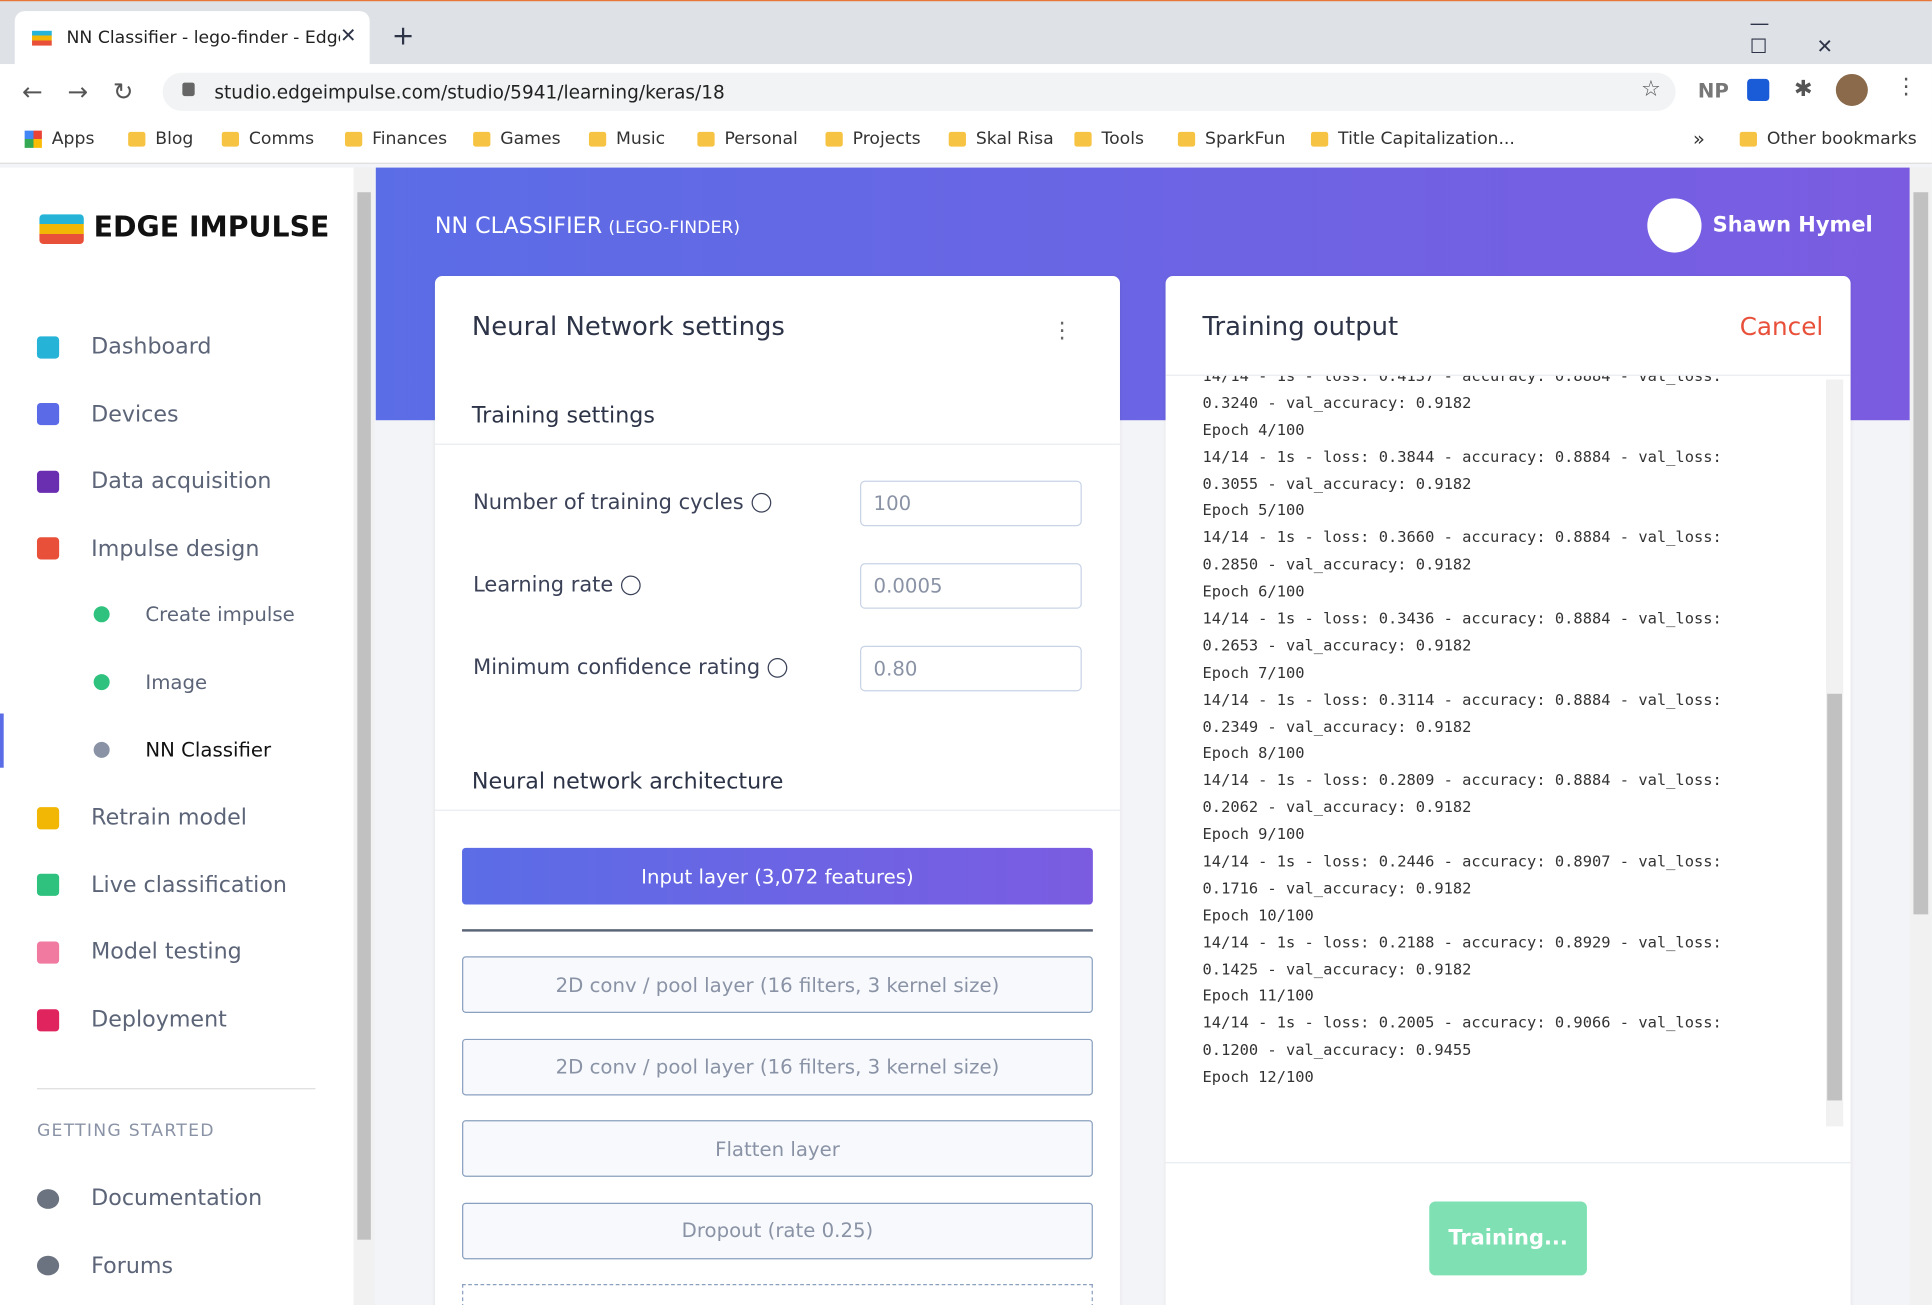 This screenshot has width=1932, height=1305. I want to click on bookmark-label: Personal, so click(761, 139).